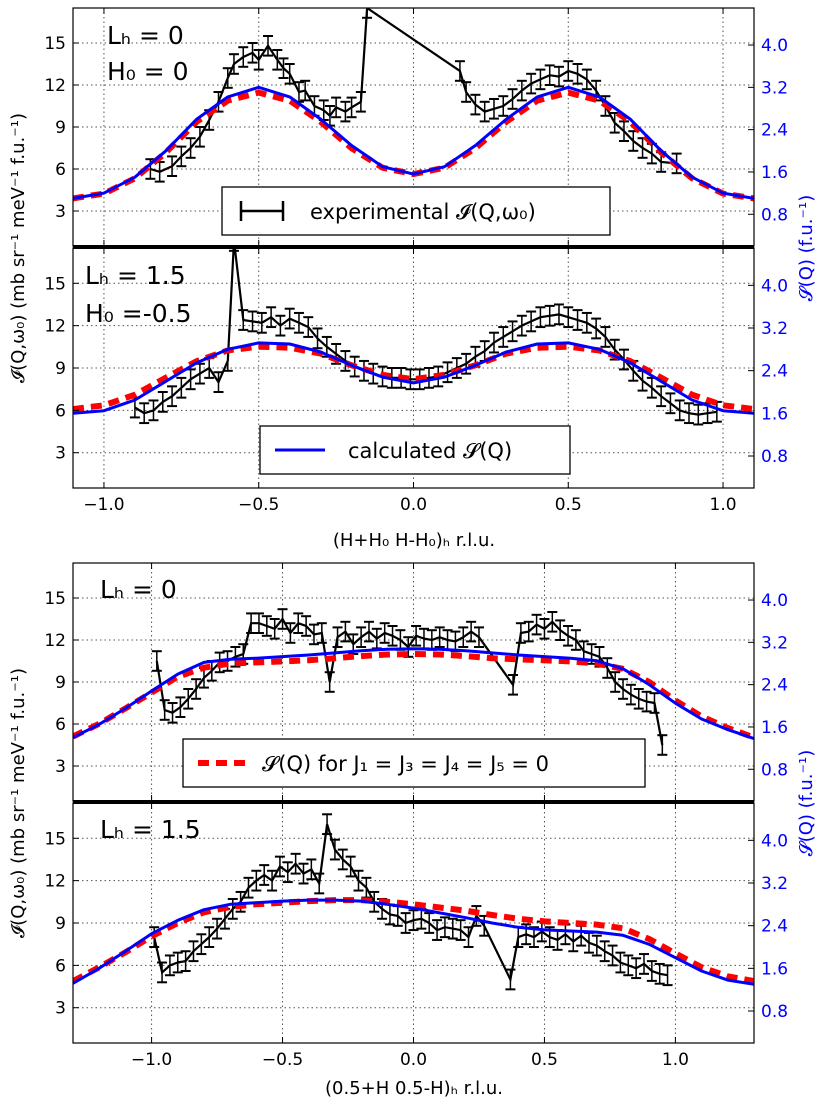 The image size is (830, 1107). I want to click on legend-label: experimental 𝓘(Q,ω₀), so click(423, 212).